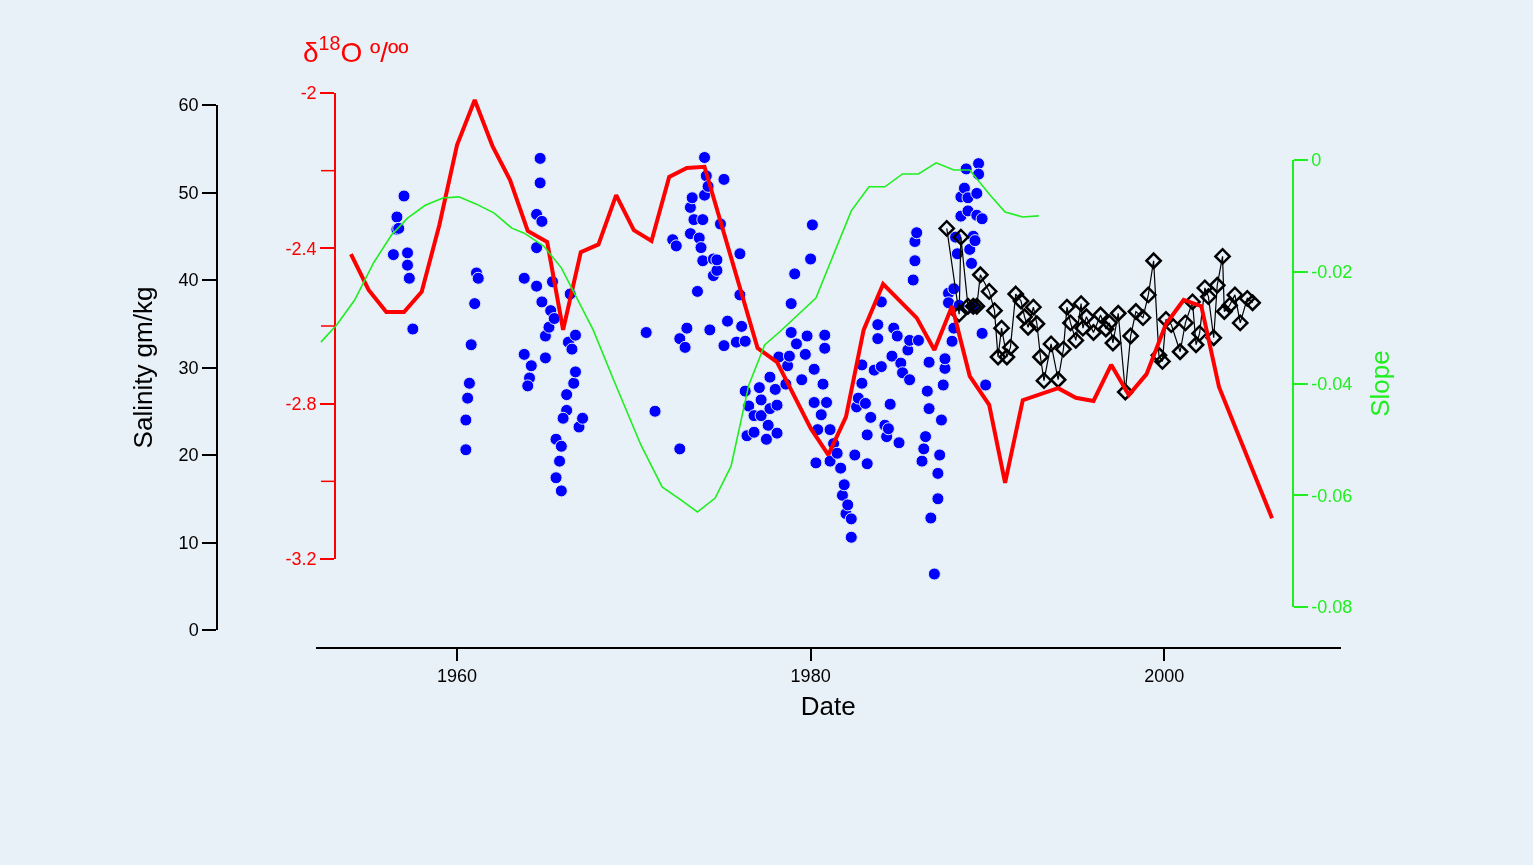 Image resolution: width=1533 pixels, height=865 pixels. I want to click on y3-tick-label: 0, so click(1316, 160).